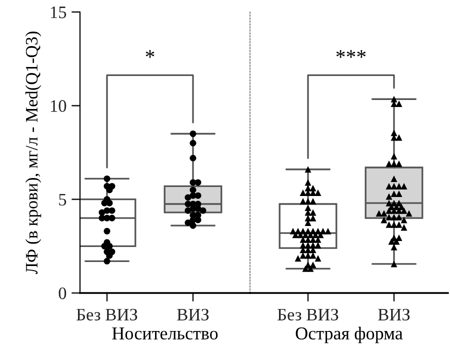 The width and height of the screenshot is (450, 349). What do you see at coordinates (351, 54) in the screenshot?
I see `annotation: ***` at bounding box center [351, 54].